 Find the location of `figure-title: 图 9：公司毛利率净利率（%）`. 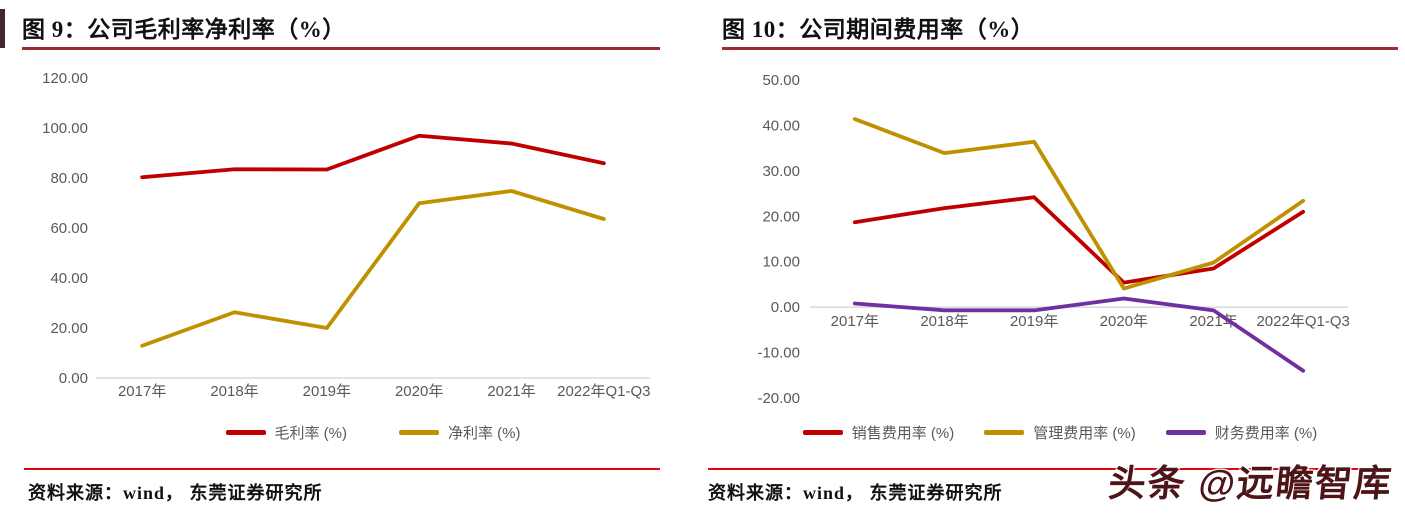

figure-title: 图 9：公司毛利率净利率（%） is located at coordinates (184, 29).